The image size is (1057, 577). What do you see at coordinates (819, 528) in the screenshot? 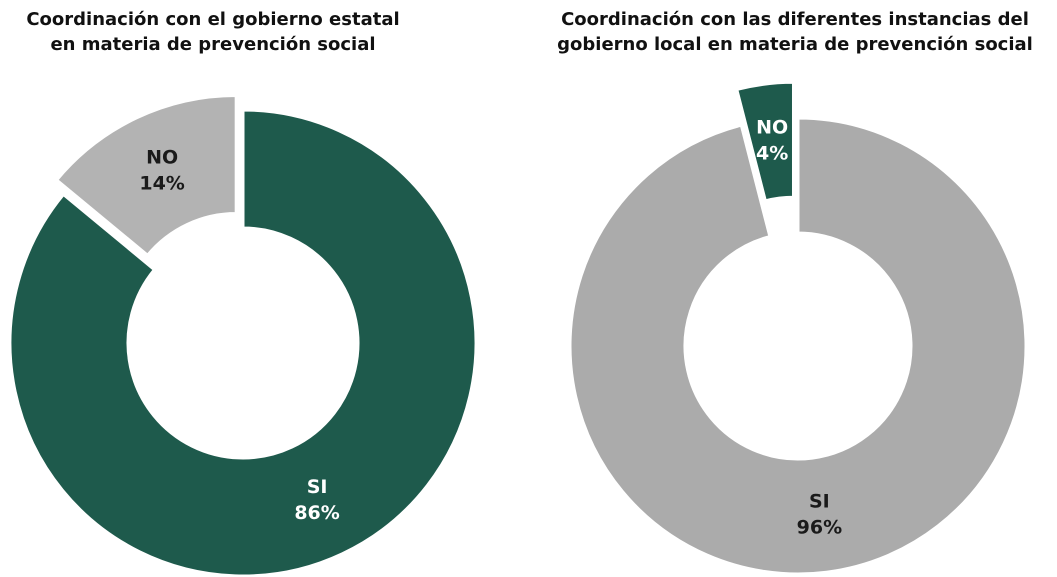
I see `slice-value-label: 96%` at bounding box center [819, 528].